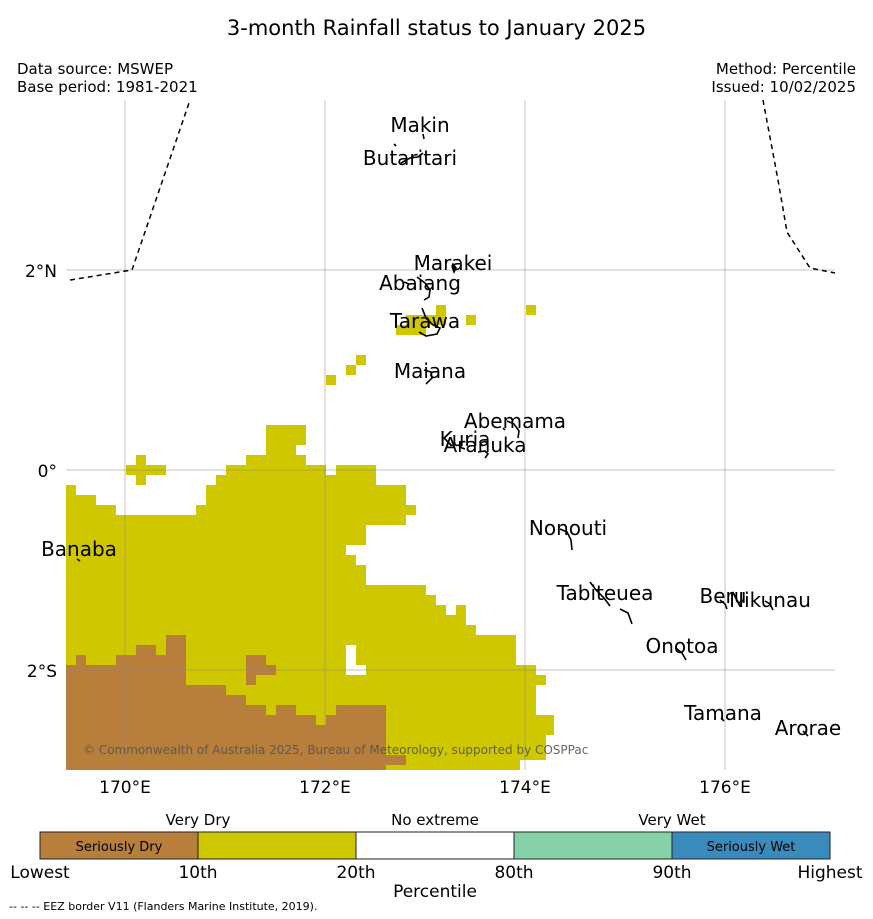  I want to click on place-label-nonouti: Nonouti, so click(568, 528).